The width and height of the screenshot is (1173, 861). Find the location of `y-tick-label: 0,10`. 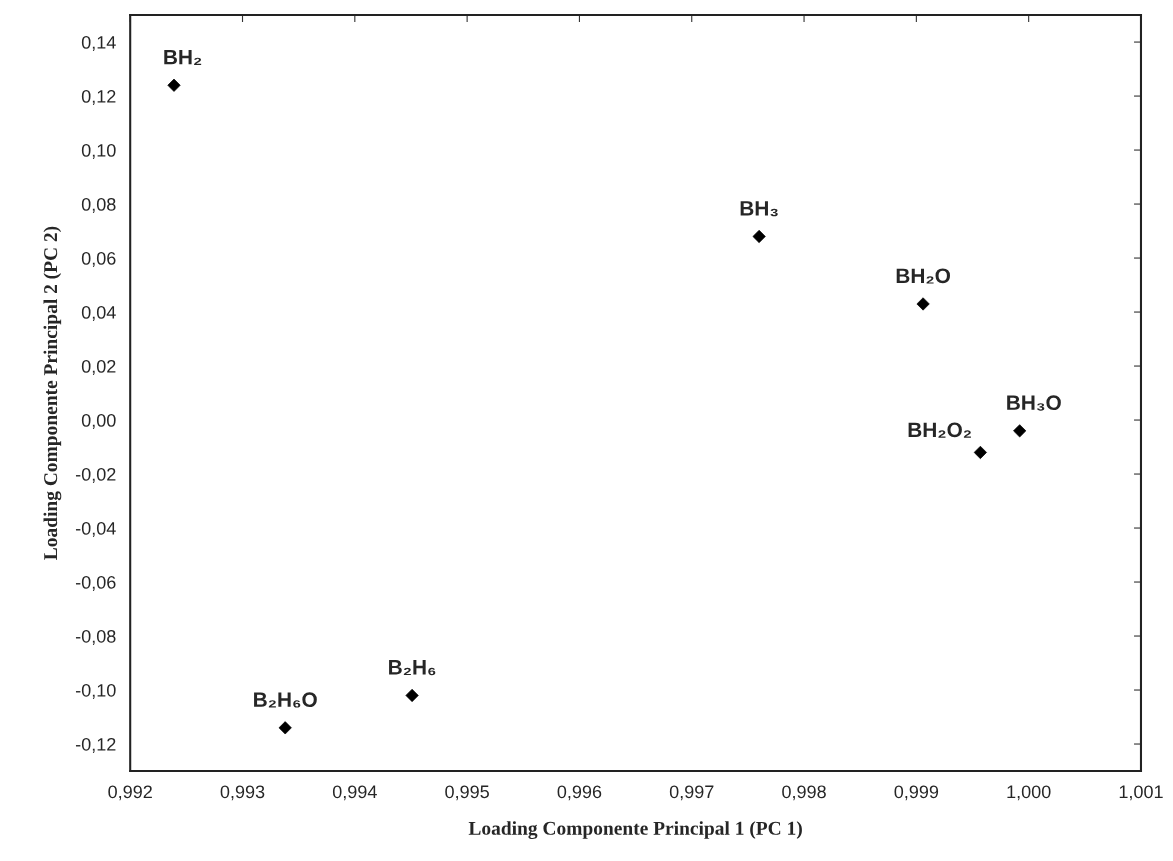

y-tick-label: 0,10 is located at coordinates (98, 151).